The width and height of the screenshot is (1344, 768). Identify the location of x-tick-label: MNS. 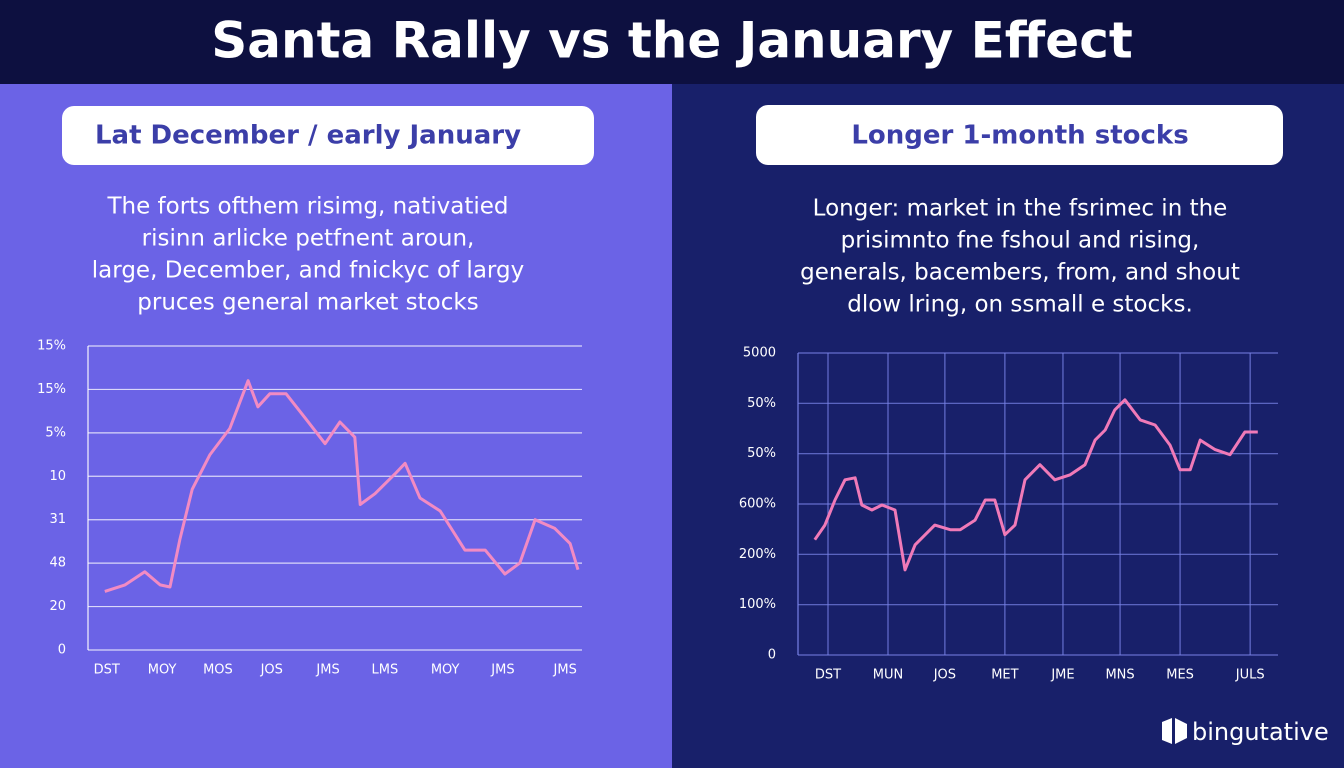
(1119, 675).